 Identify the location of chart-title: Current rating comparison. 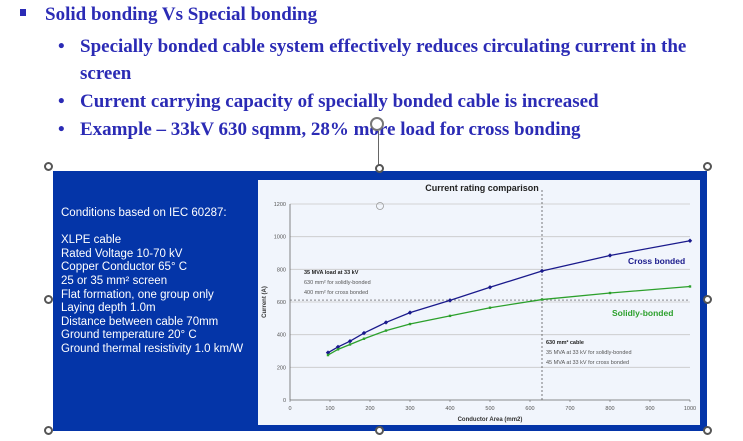
(482, 188).